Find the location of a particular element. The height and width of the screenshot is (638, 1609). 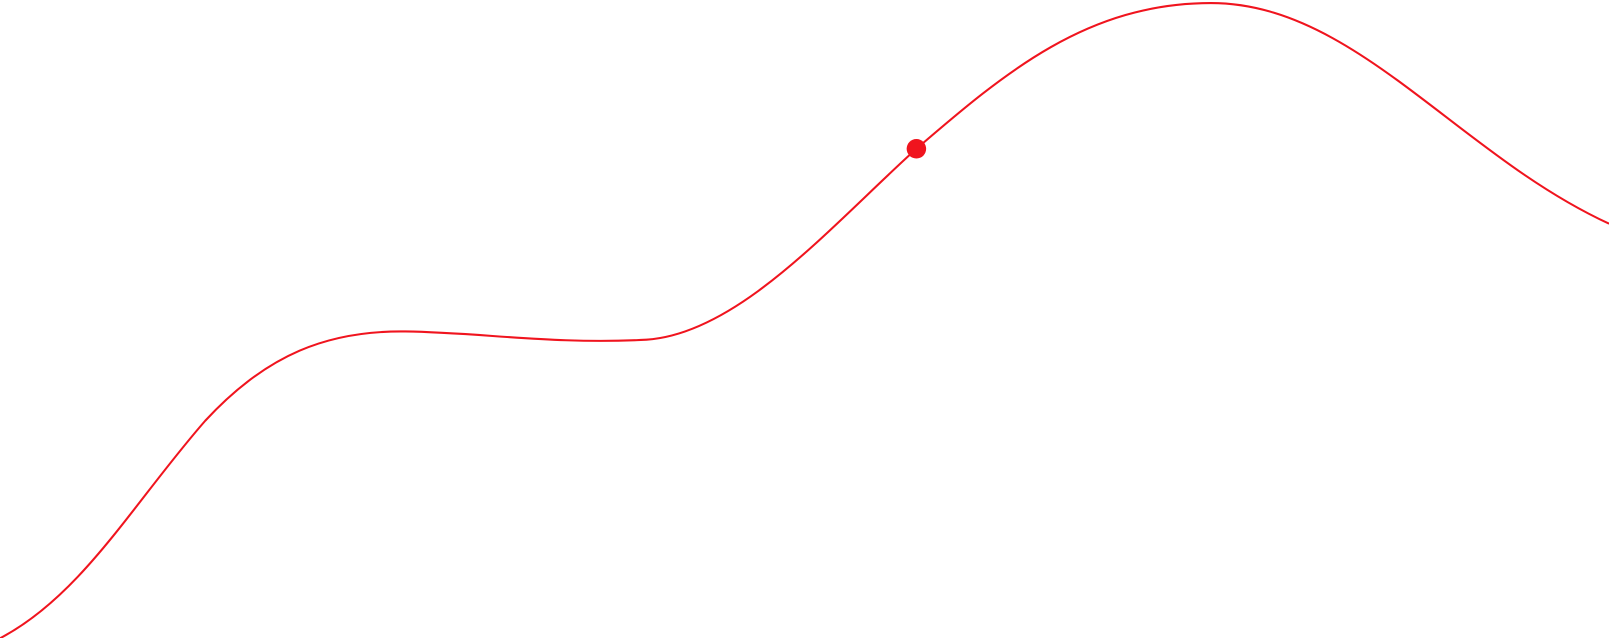

curve-marker is located at coordinates (916, 149).